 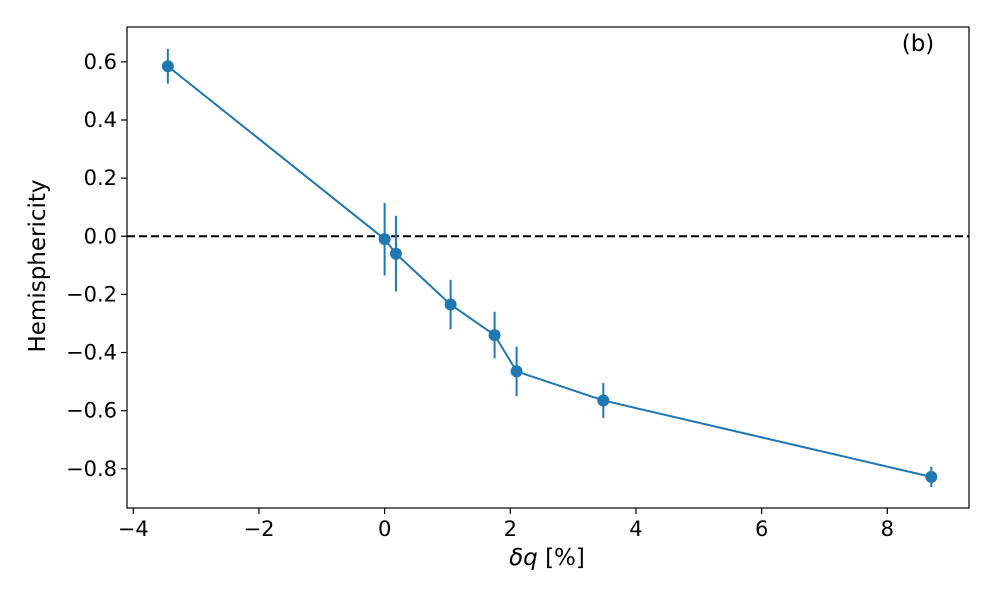 I want to click on x-tick-label: 2, so click(x=510, y=529).